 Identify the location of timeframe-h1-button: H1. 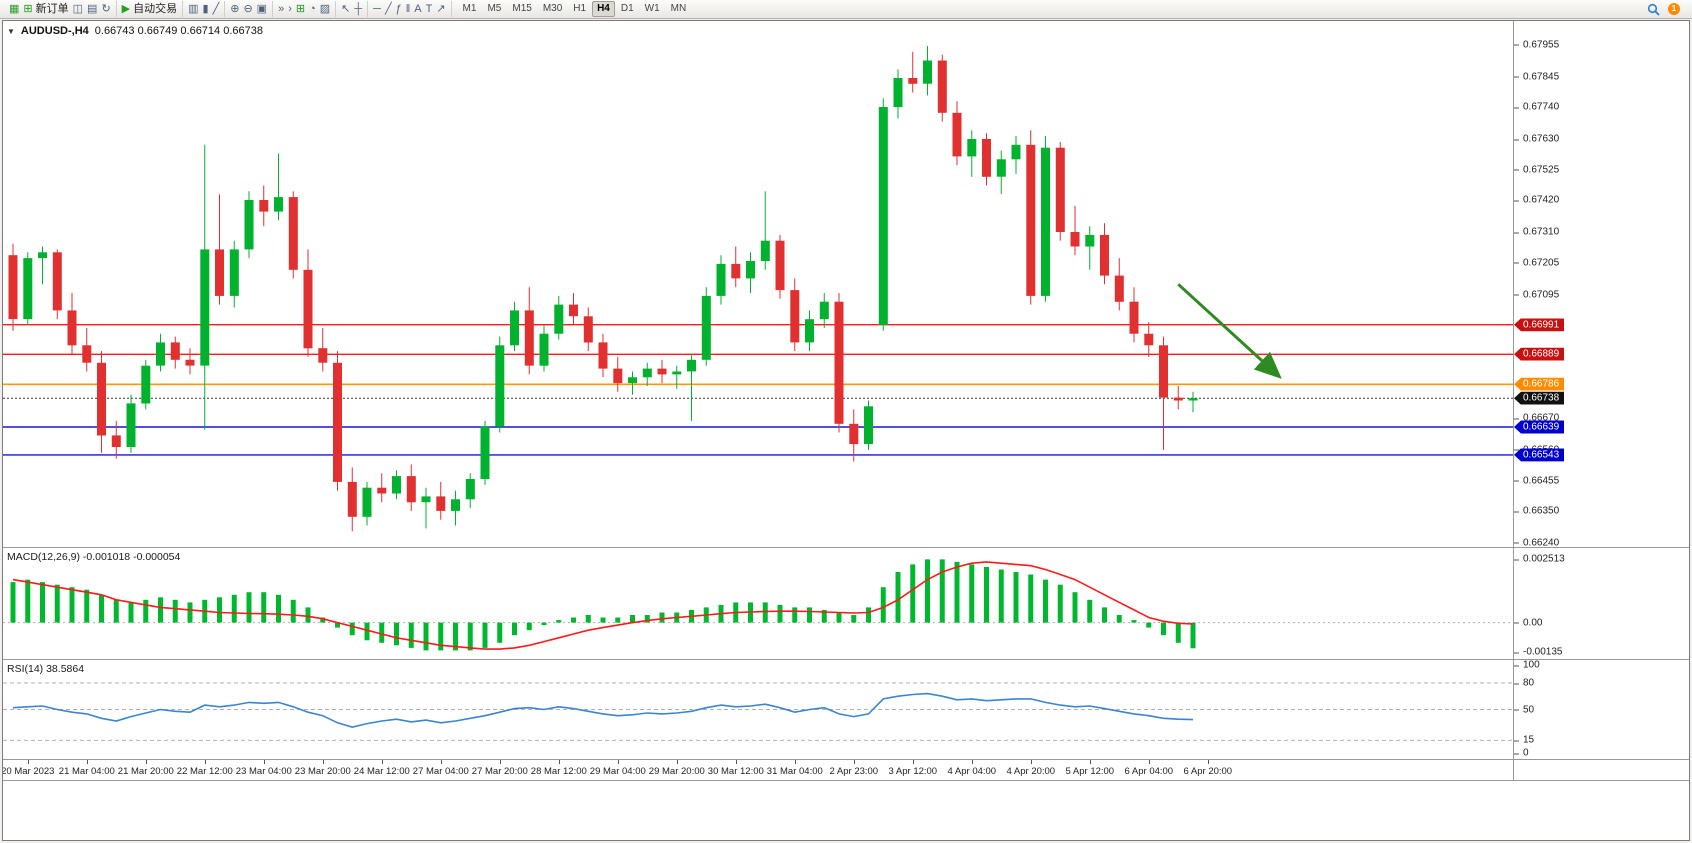
(580, 8).